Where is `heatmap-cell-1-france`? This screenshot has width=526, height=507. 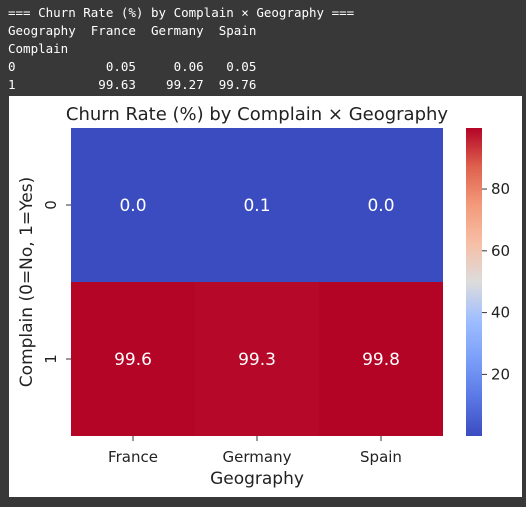 heatmap-cell-1-france is located at coordinates (133, 359).